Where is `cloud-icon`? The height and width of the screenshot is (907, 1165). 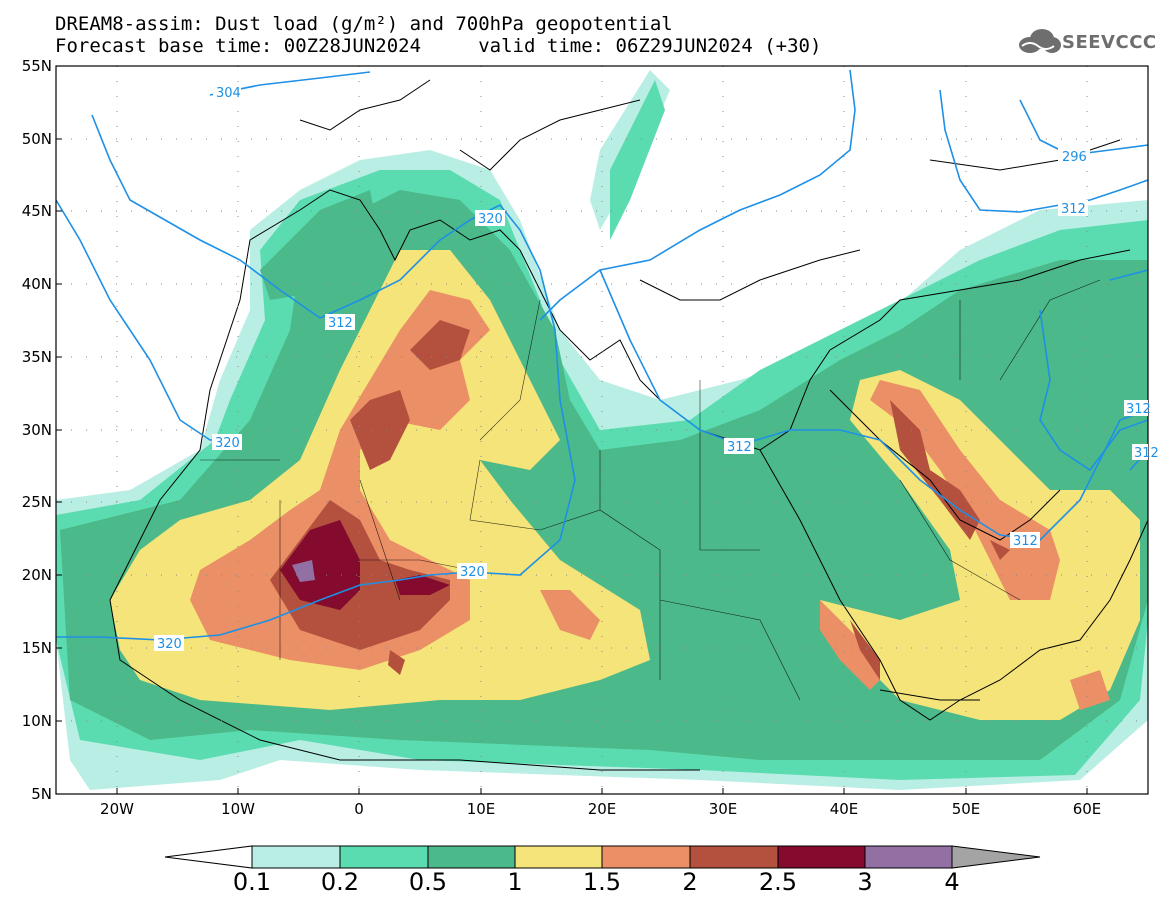
cloud-icon is located at coordinates (1040, 41).